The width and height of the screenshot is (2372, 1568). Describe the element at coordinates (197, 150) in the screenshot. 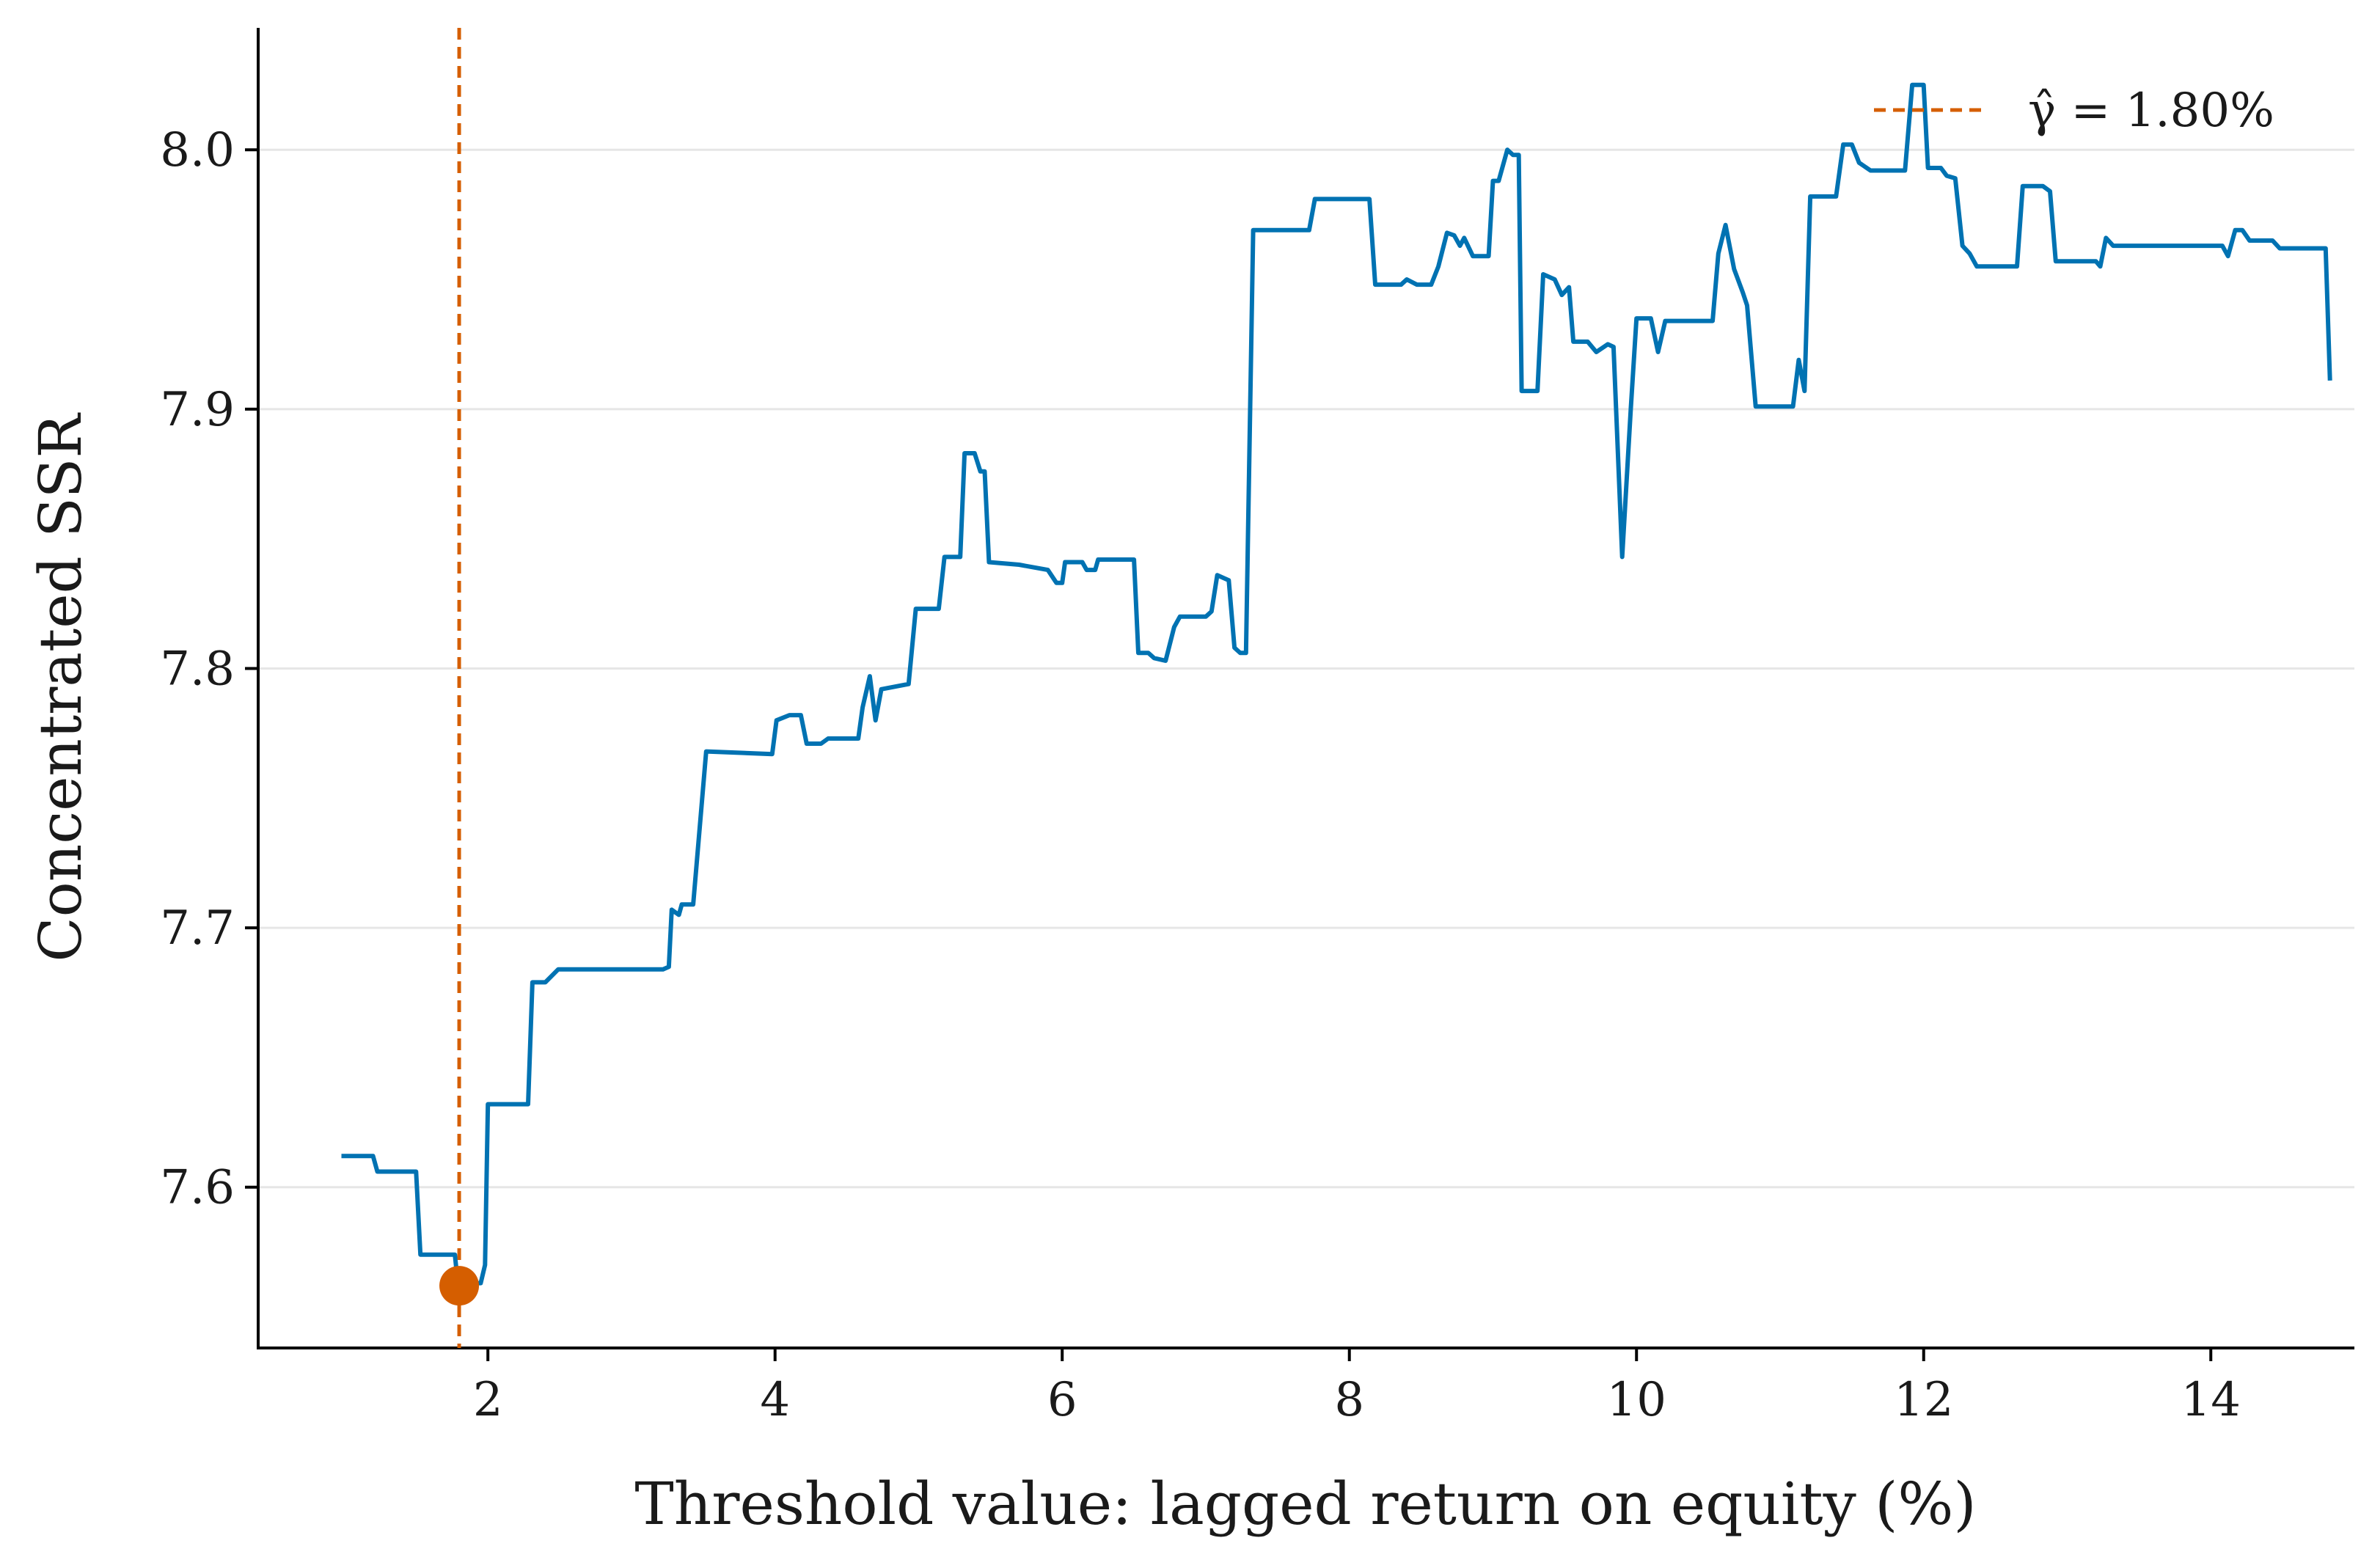

I see `y-tick-label: 8.0` at that location.